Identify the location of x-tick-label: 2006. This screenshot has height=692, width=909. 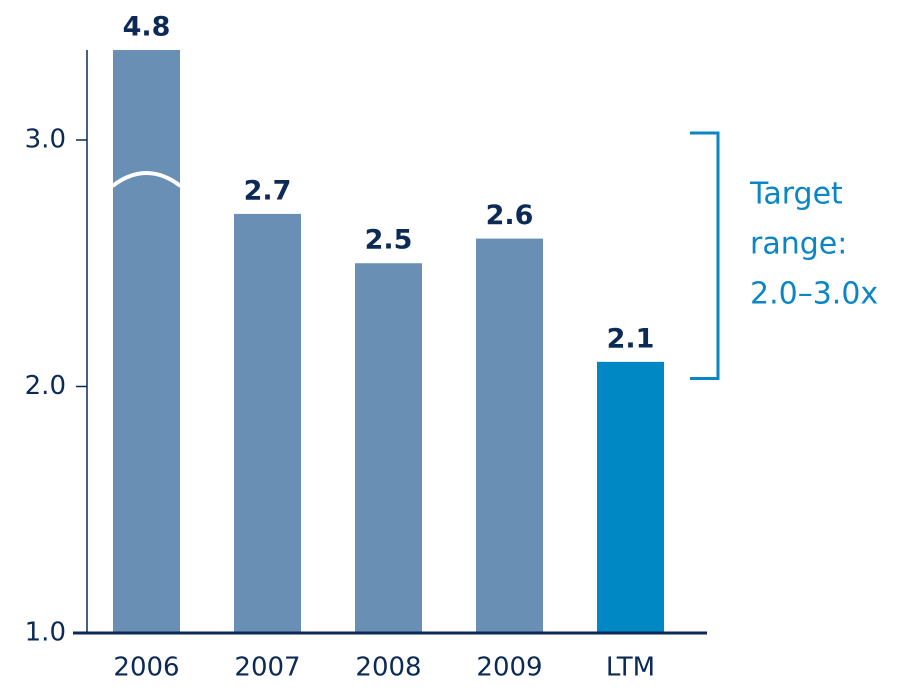
(146, 668).